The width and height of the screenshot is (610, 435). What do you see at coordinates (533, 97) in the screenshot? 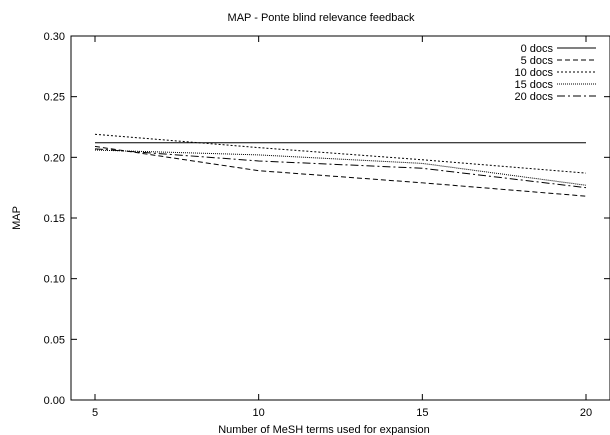
I see `legend-label: 20 docs` at bounding box center [533, 97].